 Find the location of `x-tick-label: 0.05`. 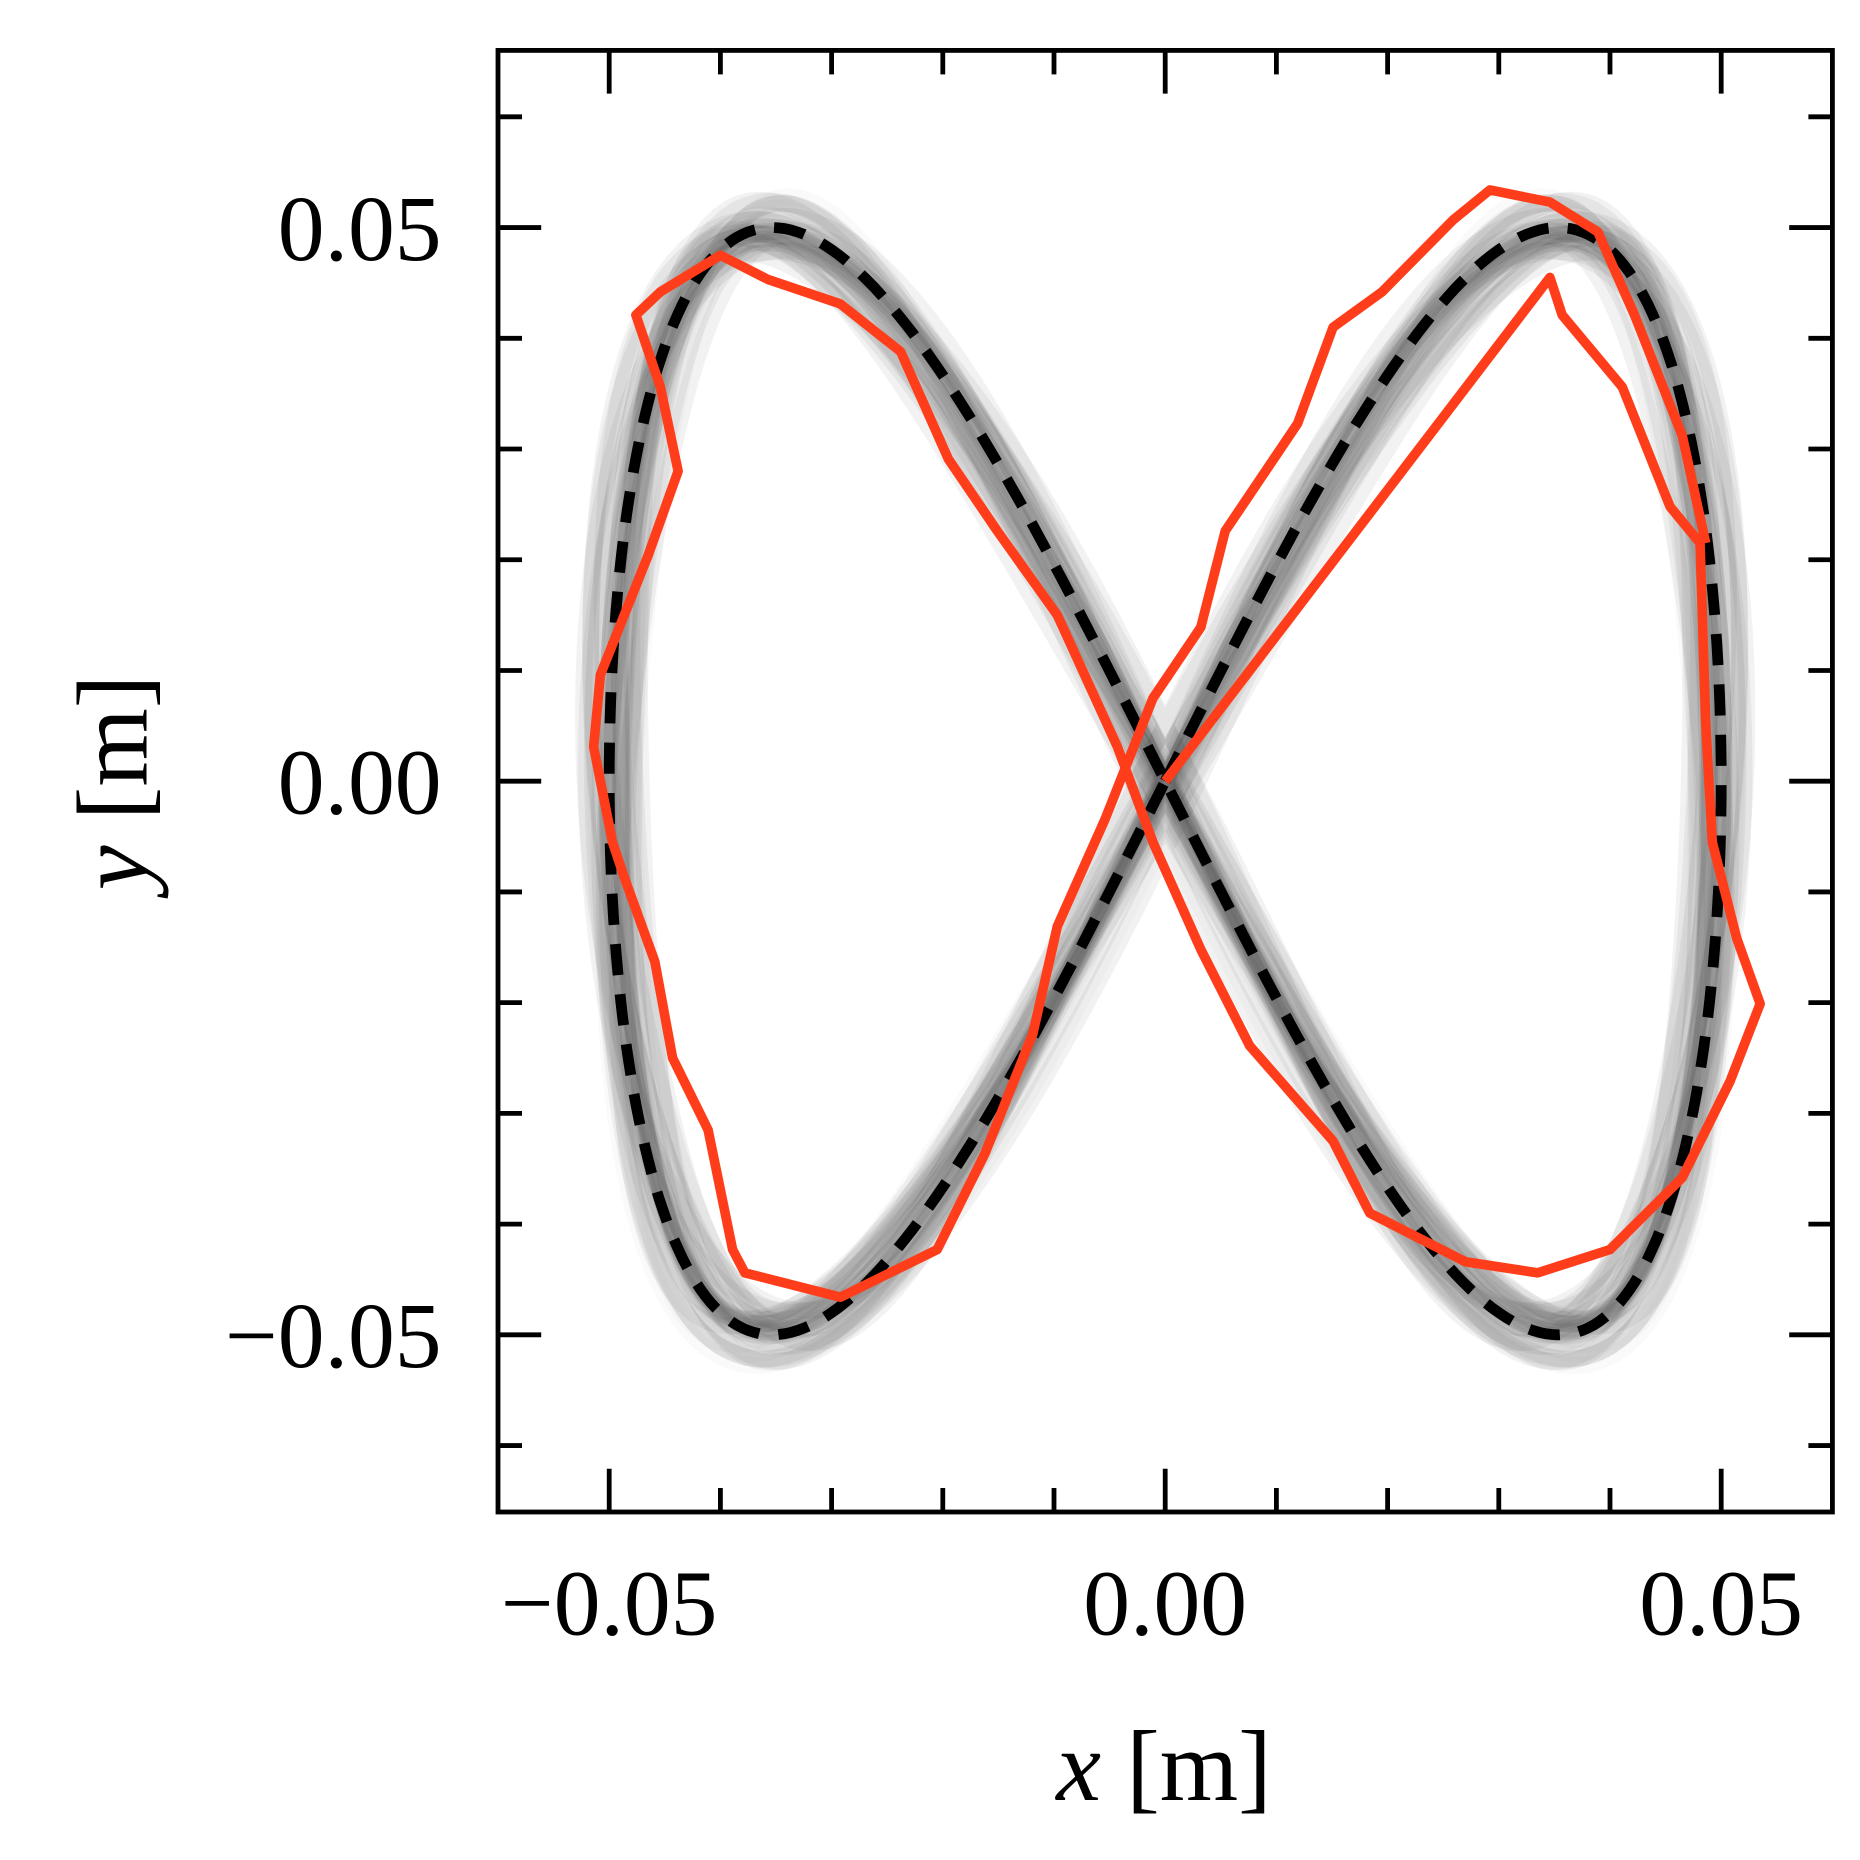

x-tick-label: 0.05 is located at coordinates (1721, 1603).